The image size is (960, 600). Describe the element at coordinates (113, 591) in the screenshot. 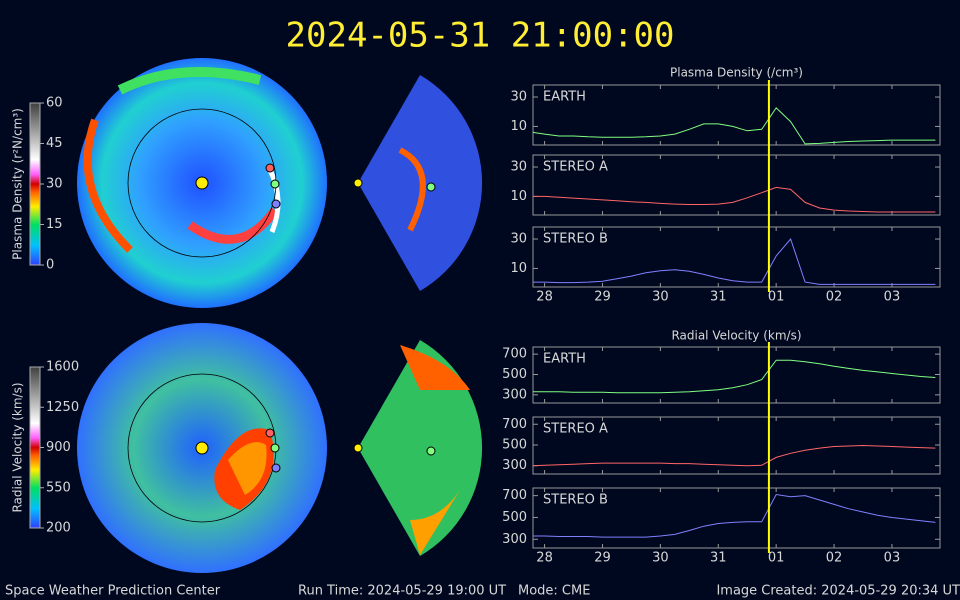

I see `footer-left: Space Weather Prediction Center` at that location.